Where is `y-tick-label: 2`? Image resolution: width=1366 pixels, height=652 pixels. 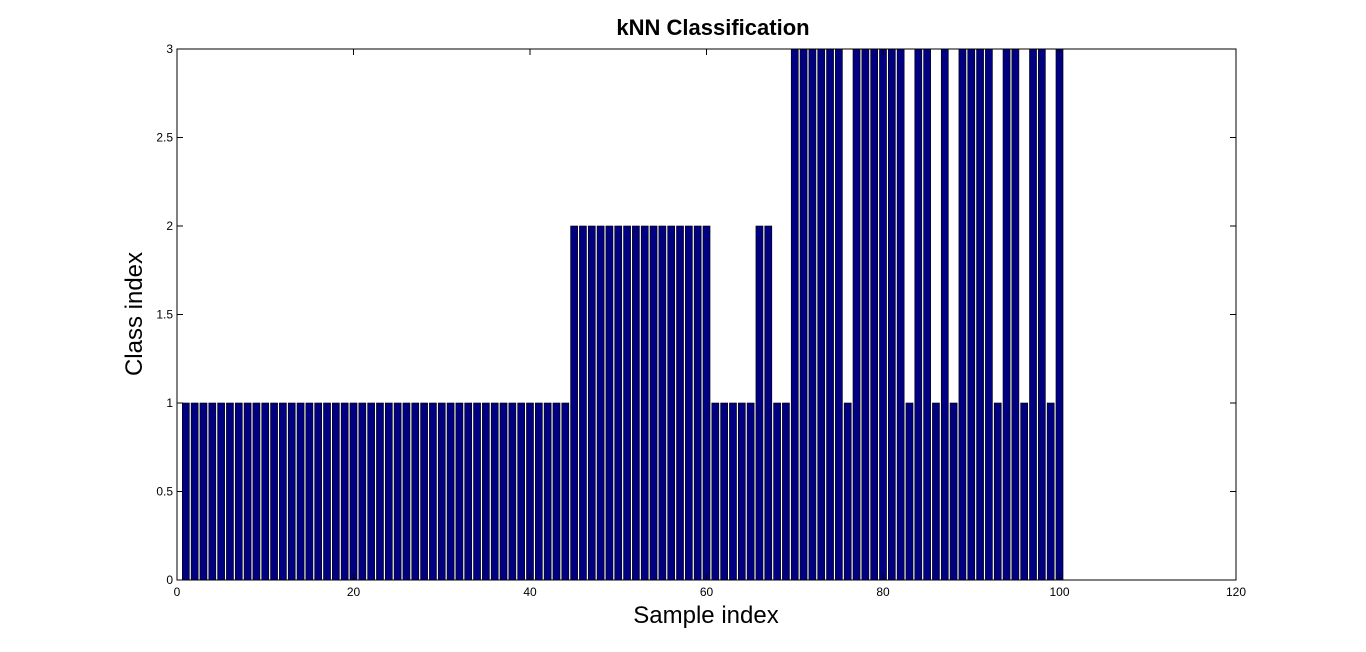
y-tick-label: 2 is located at coordinates (169, 226).